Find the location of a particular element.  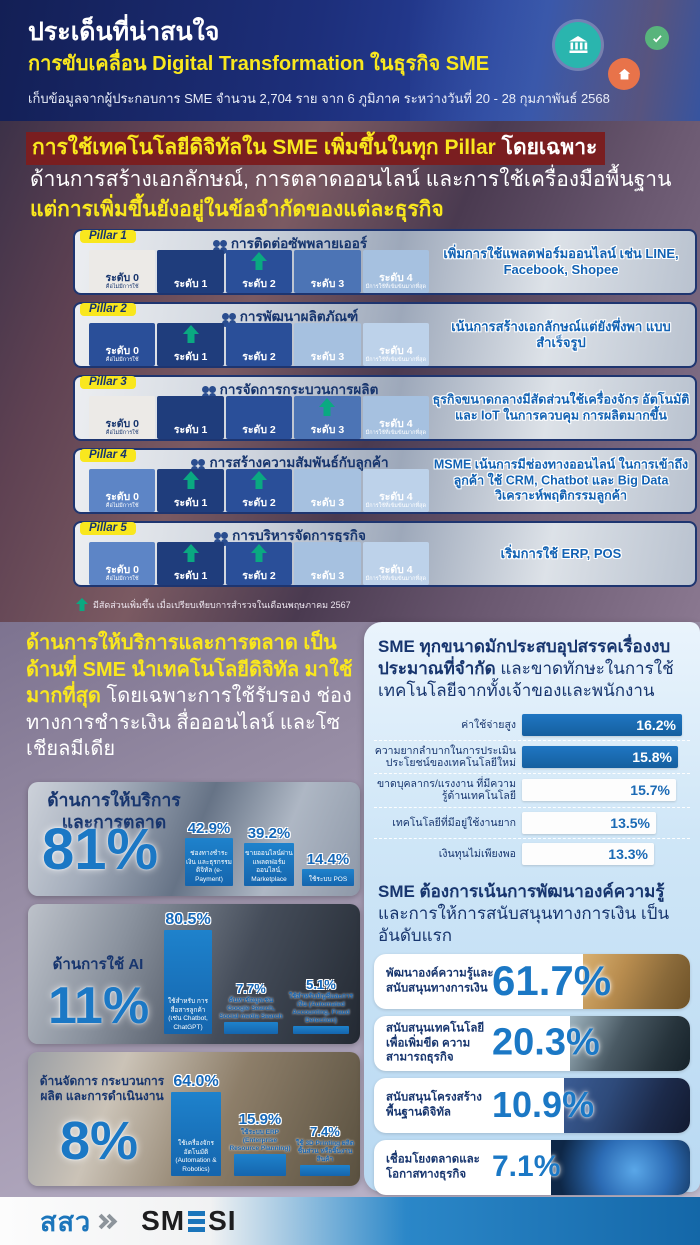

pillar-title: การจัดการกระบวนการผลิต is located at coordinates (299, 389).